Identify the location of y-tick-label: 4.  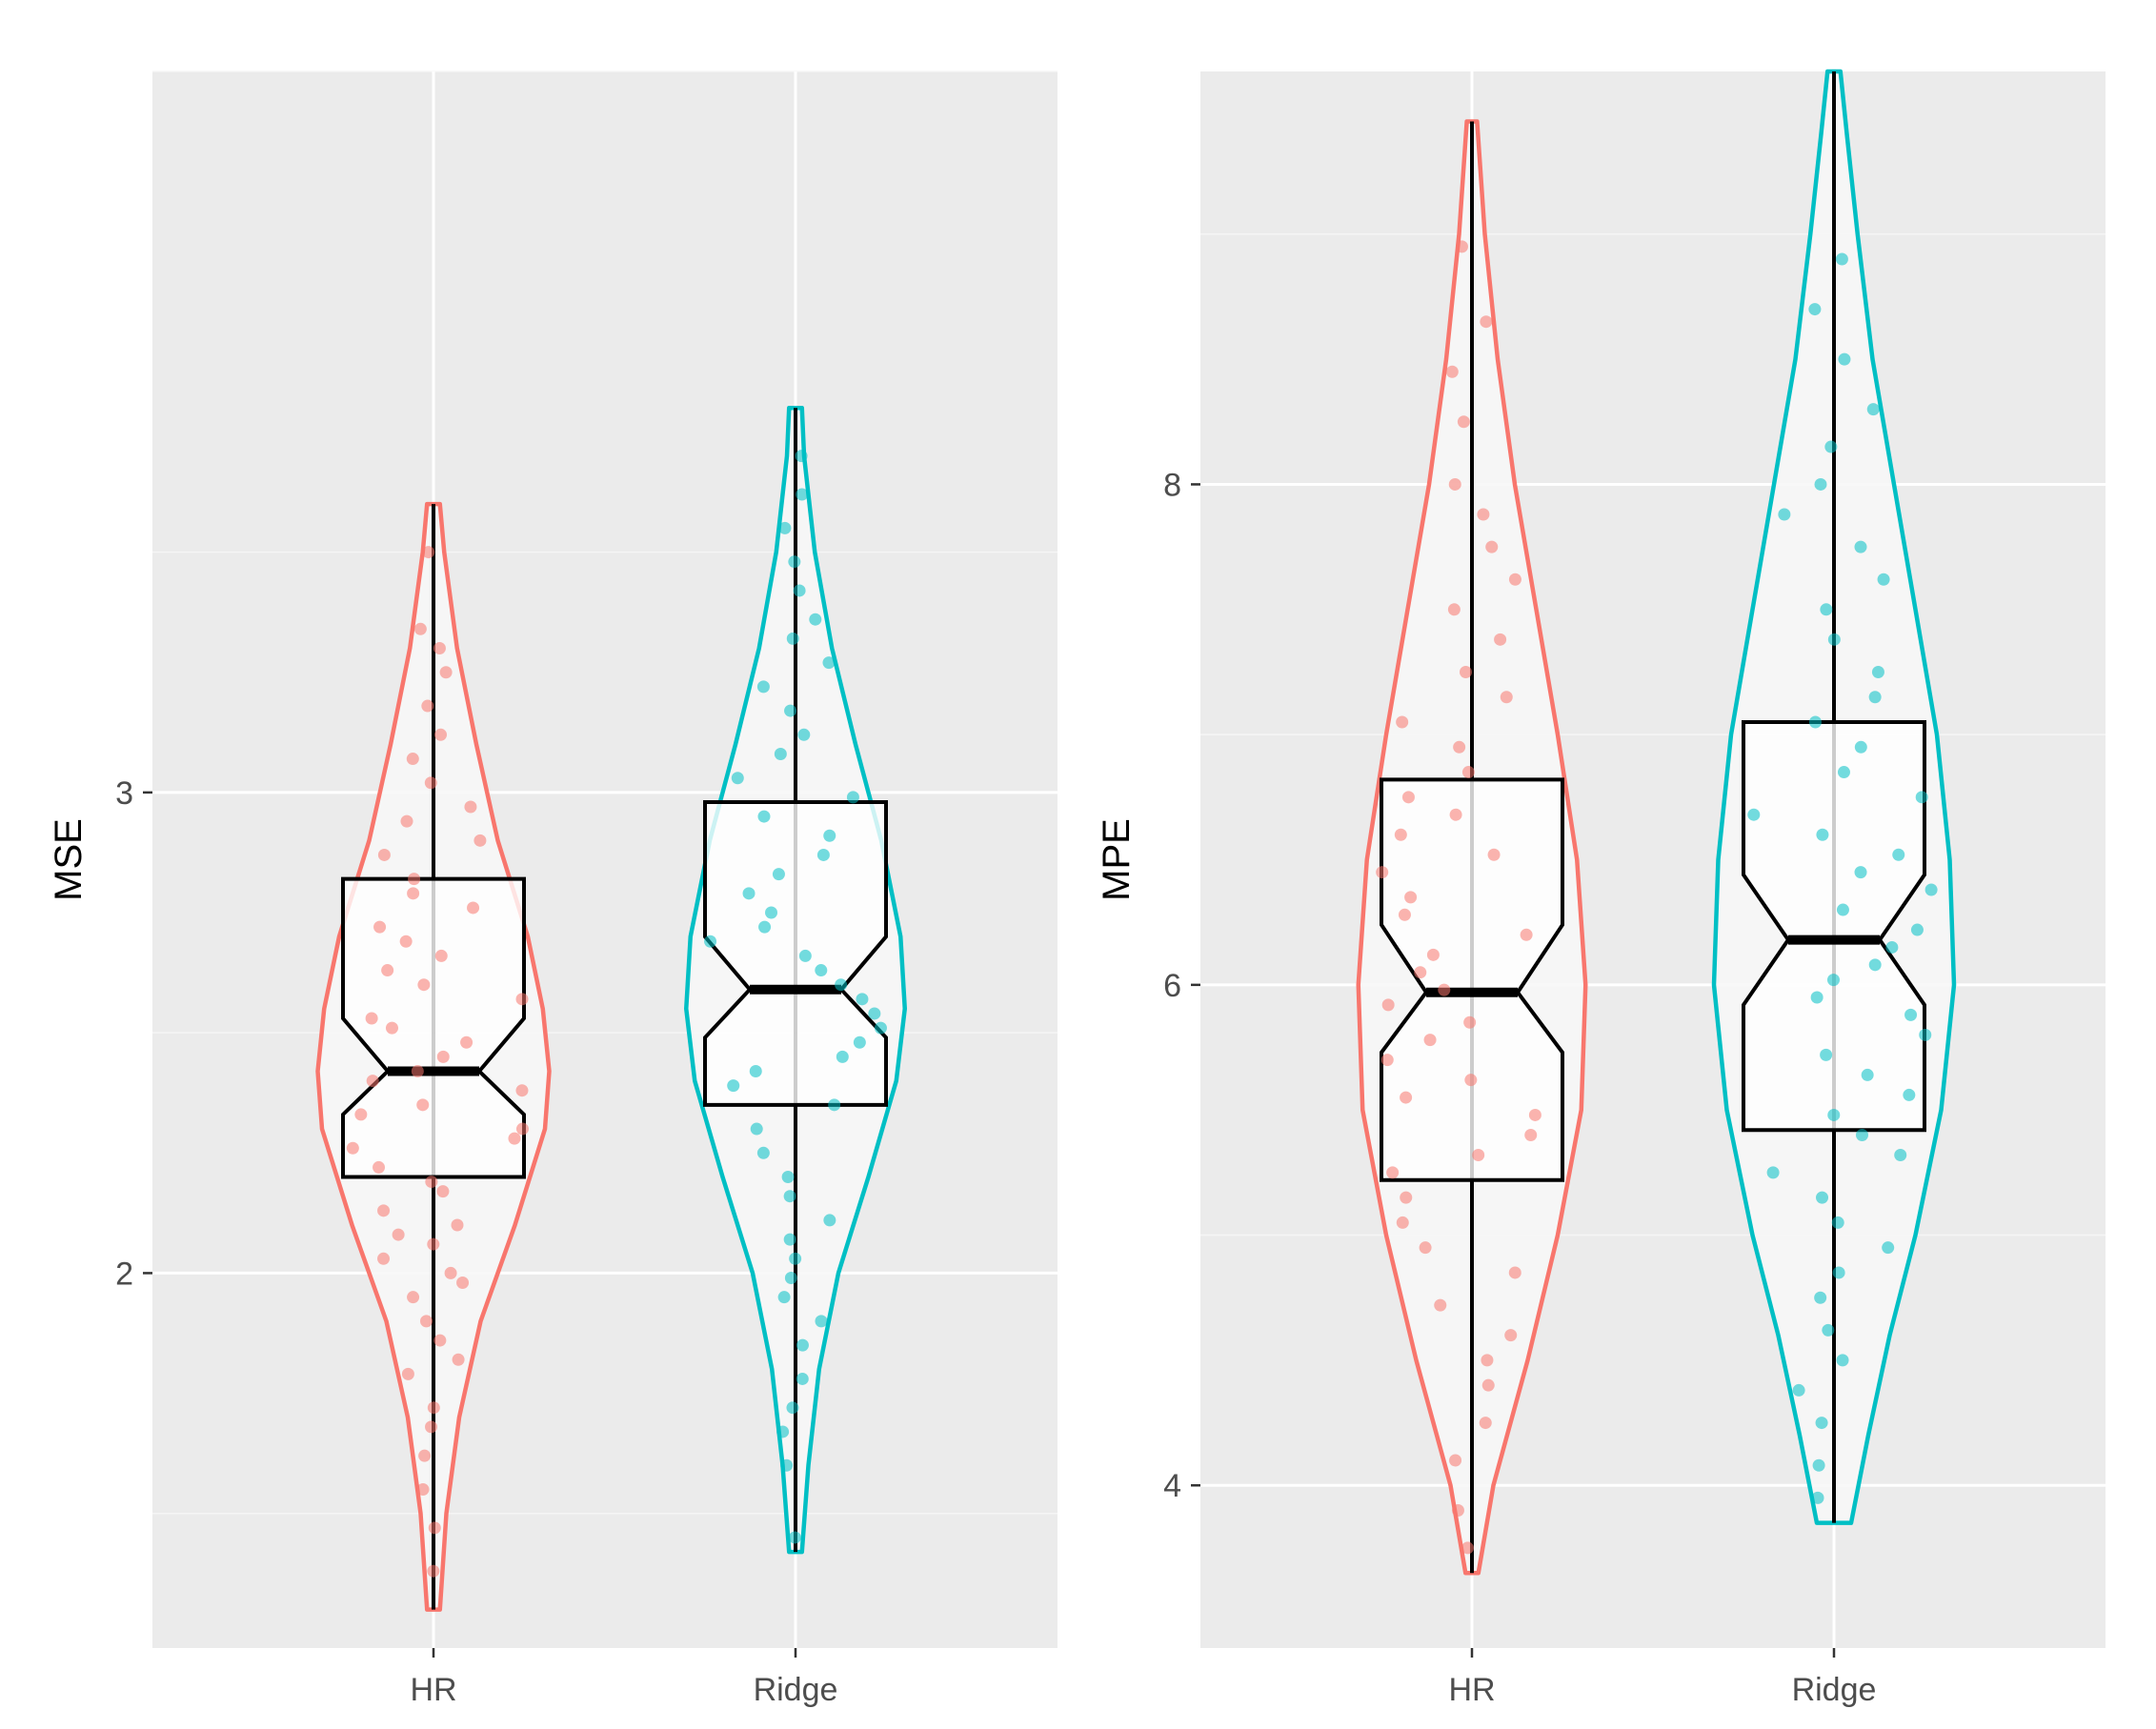
(1172, 1486).